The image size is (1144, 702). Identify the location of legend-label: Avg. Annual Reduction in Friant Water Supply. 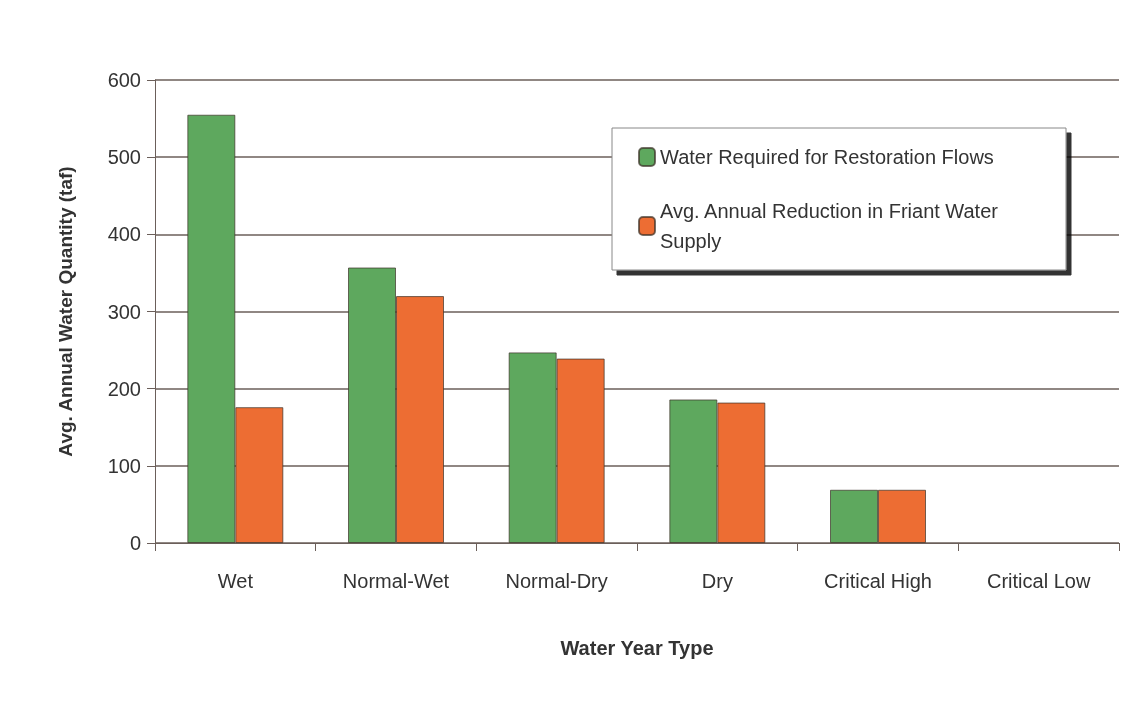
(832, 226).